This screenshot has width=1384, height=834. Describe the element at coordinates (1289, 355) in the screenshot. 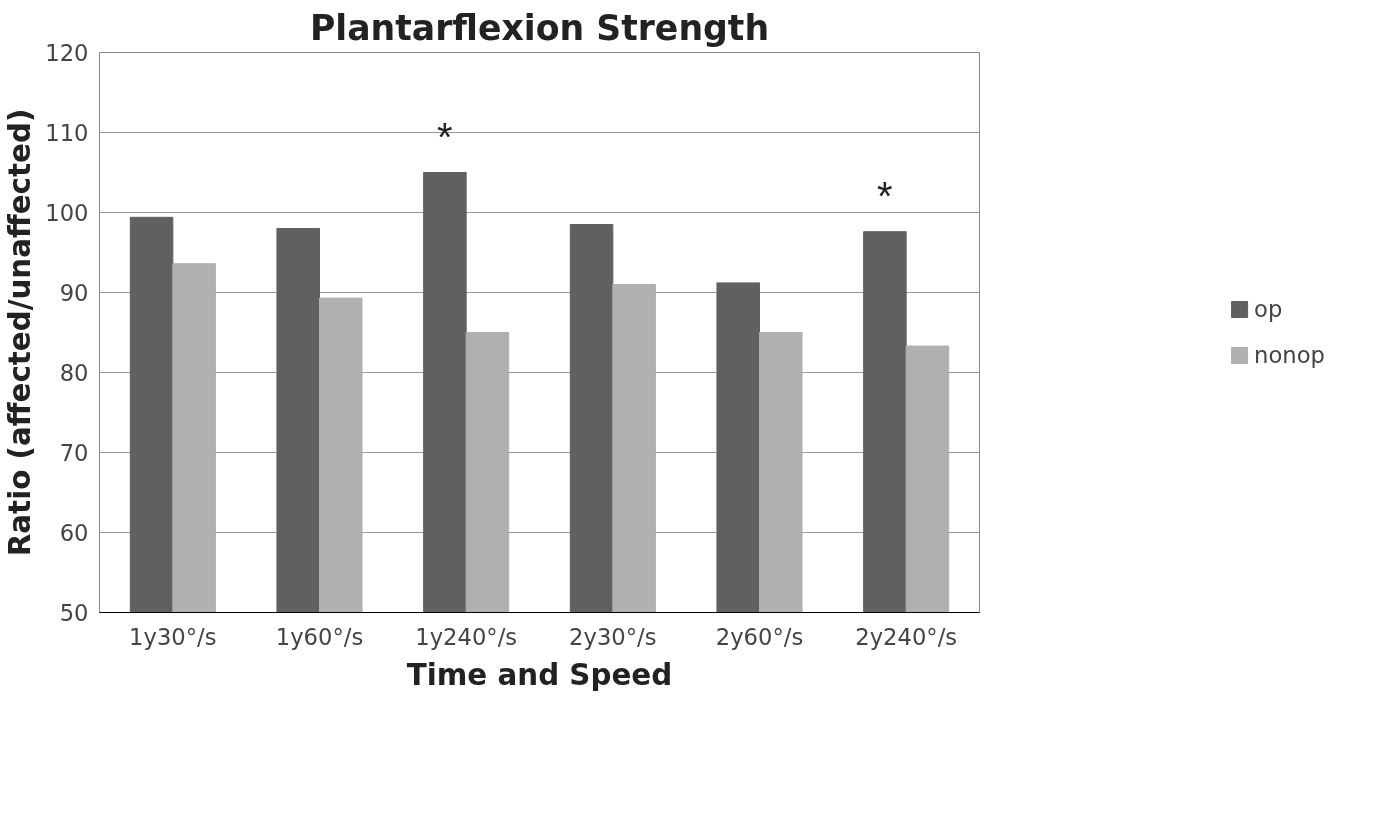

I see `legend-label: nonop` at that location.